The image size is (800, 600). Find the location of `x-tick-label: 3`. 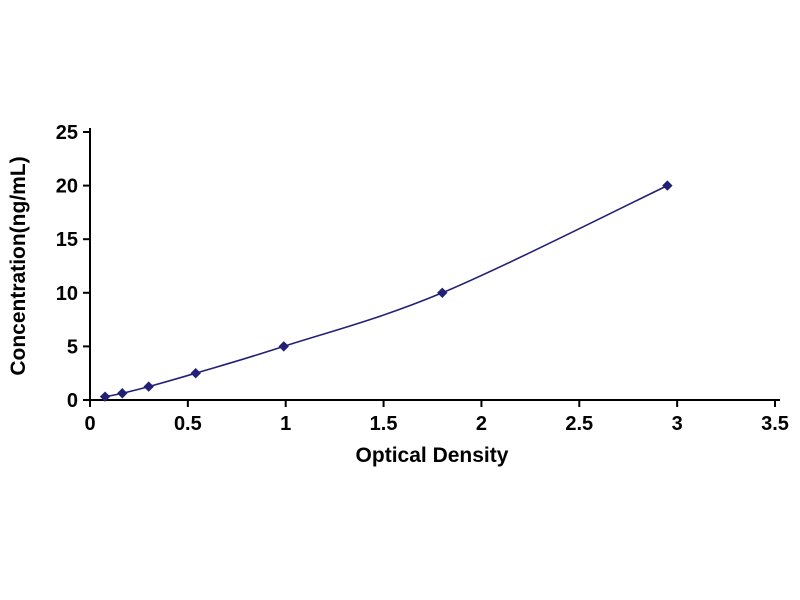

x-tick-label: 3 is located at coordinates (677, 424).